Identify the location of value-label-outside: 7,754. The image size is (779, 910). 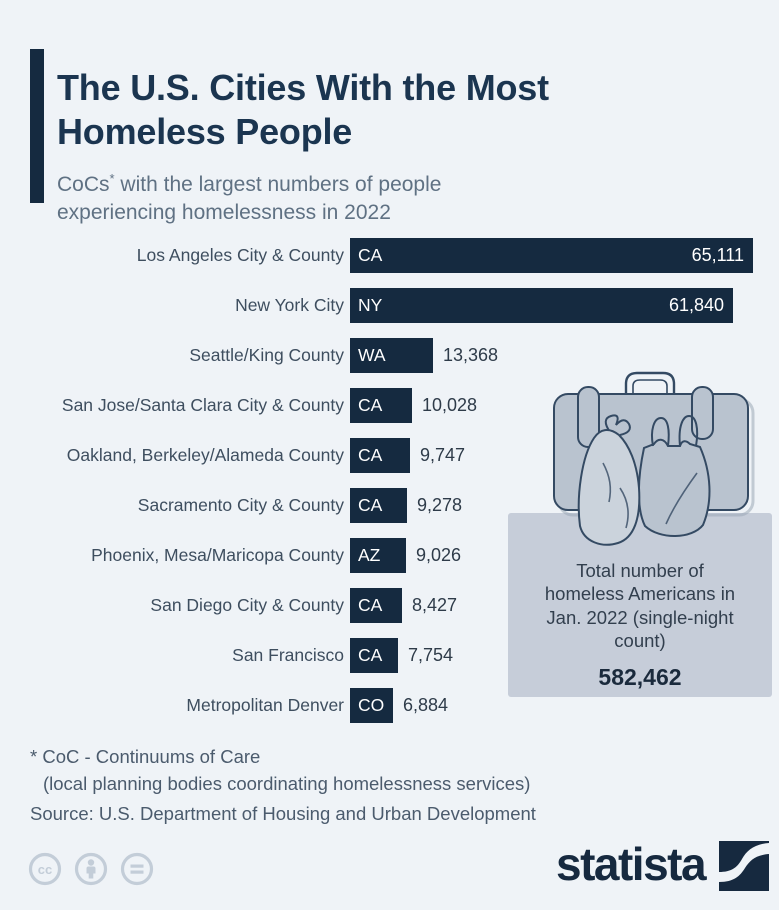
(431, 654).